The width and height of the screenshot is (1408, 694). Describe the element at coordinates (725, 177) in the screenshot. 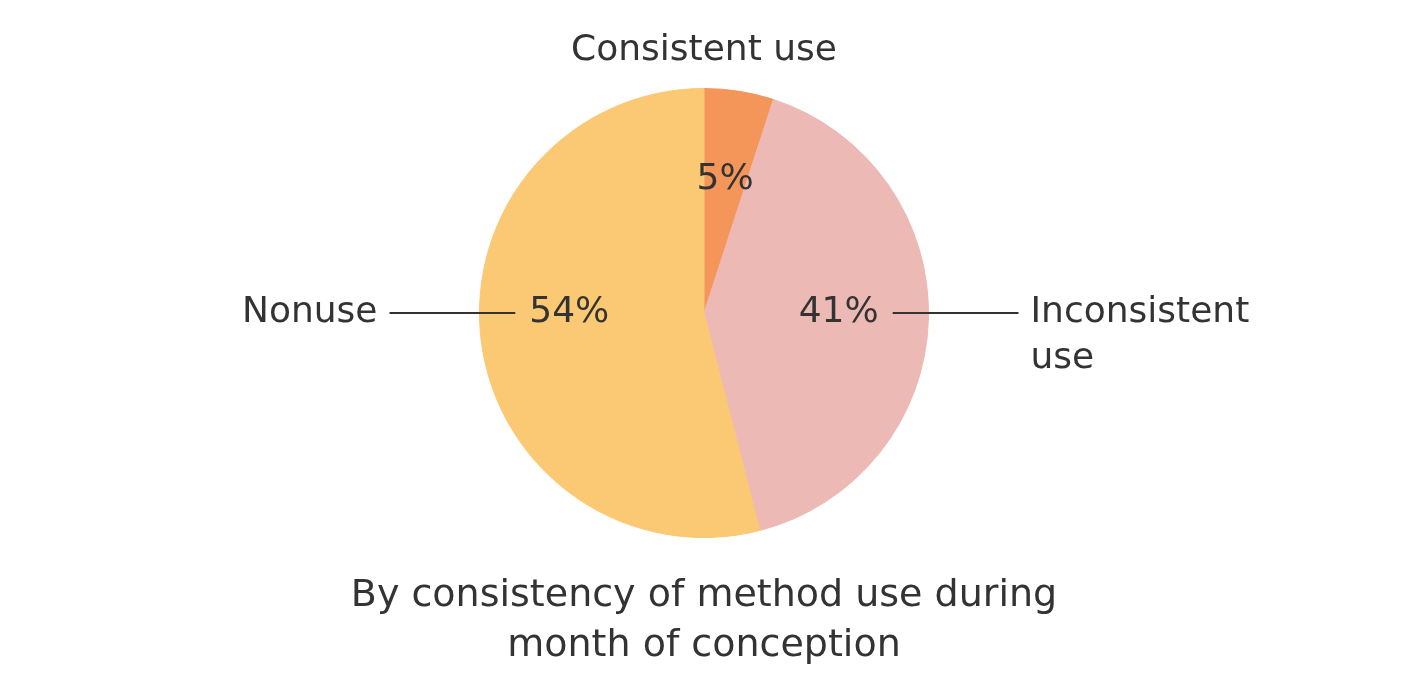

I see `data-label: 5%` at that location.